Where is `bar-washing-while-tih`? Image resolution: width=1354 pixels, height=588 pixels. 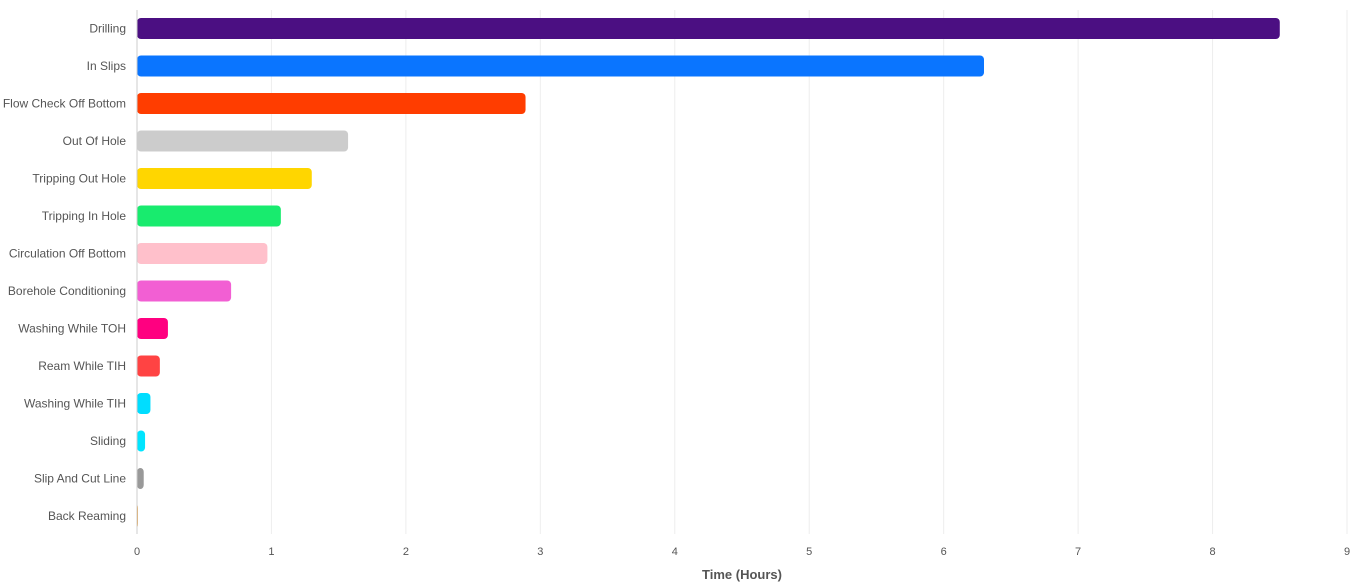
bar-washing-while-tih is located at coordinates (144, 403).